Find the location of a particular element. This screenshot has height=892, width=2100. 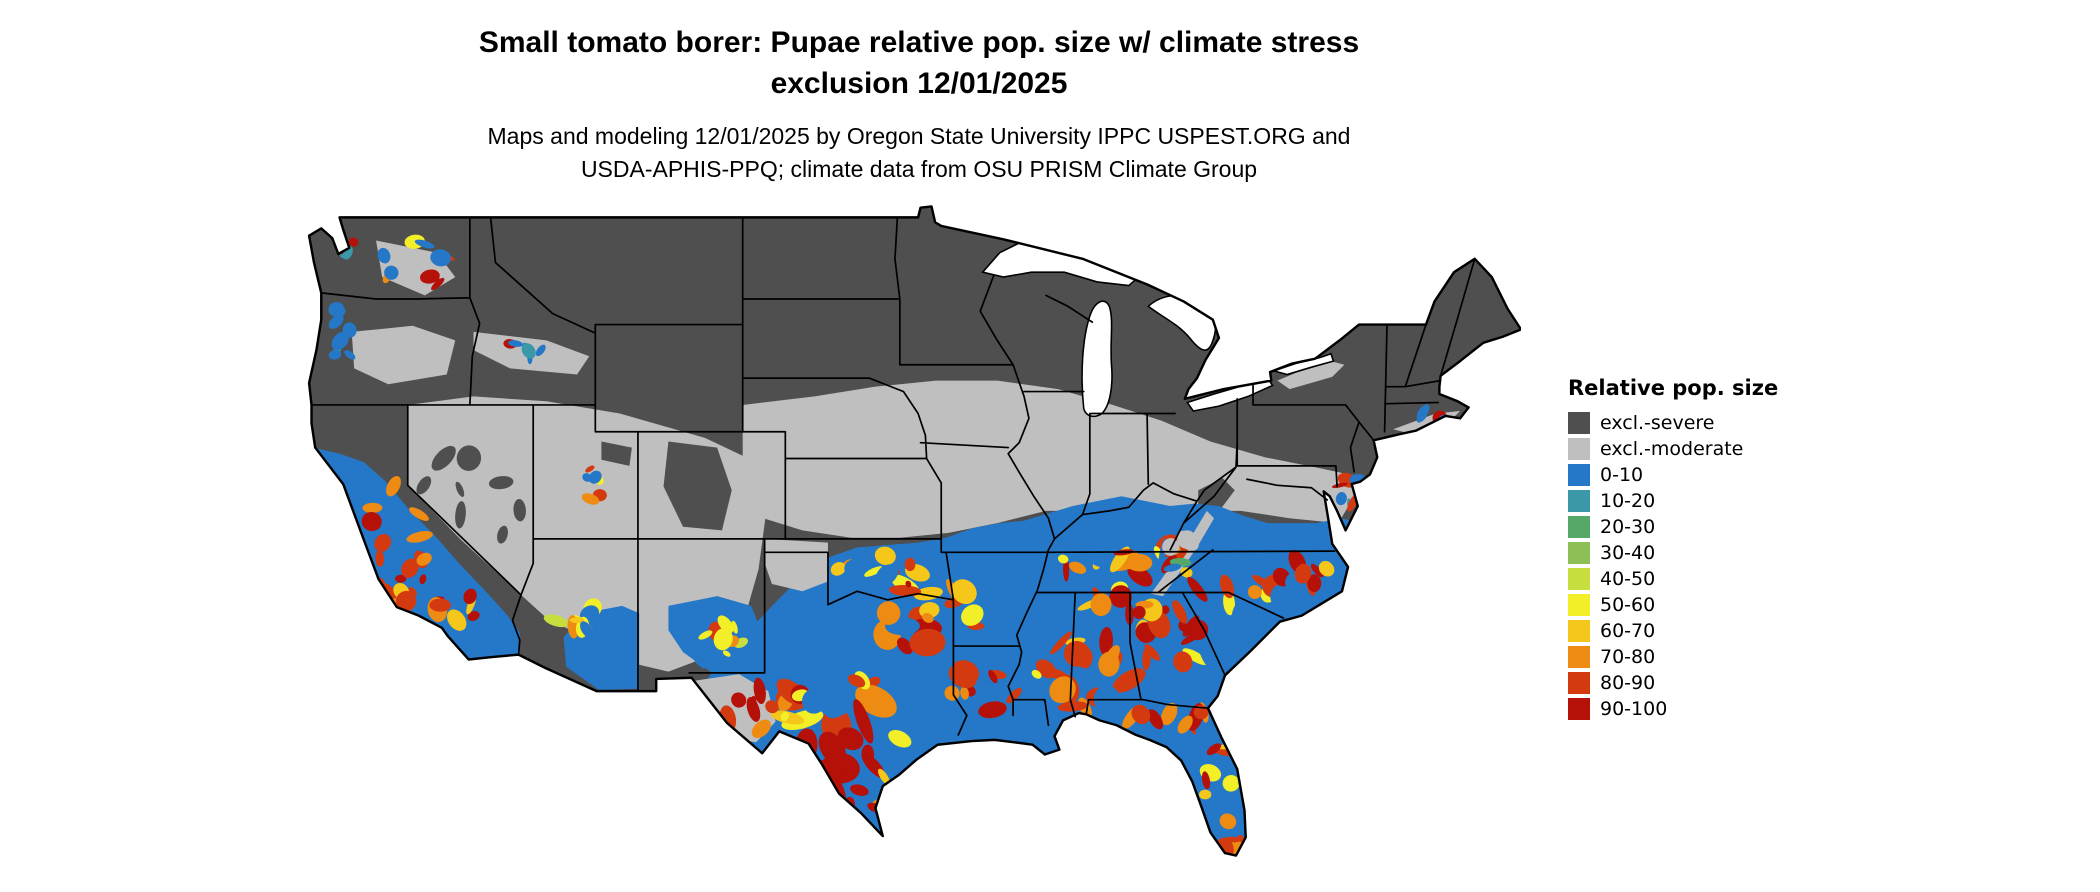

legend-swatch-excl_moderate is located at coordinates (1579, 449).